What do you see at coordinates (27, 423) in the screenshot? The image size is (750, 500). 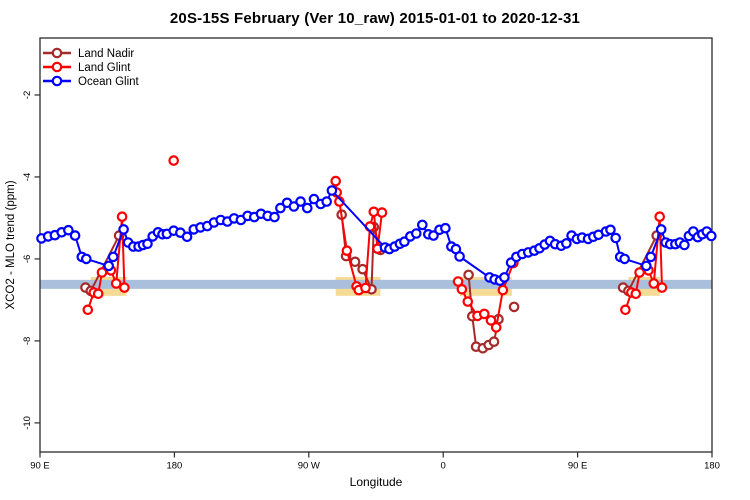 I see `y-tick-label: -10` at bounding box center [27, 423].